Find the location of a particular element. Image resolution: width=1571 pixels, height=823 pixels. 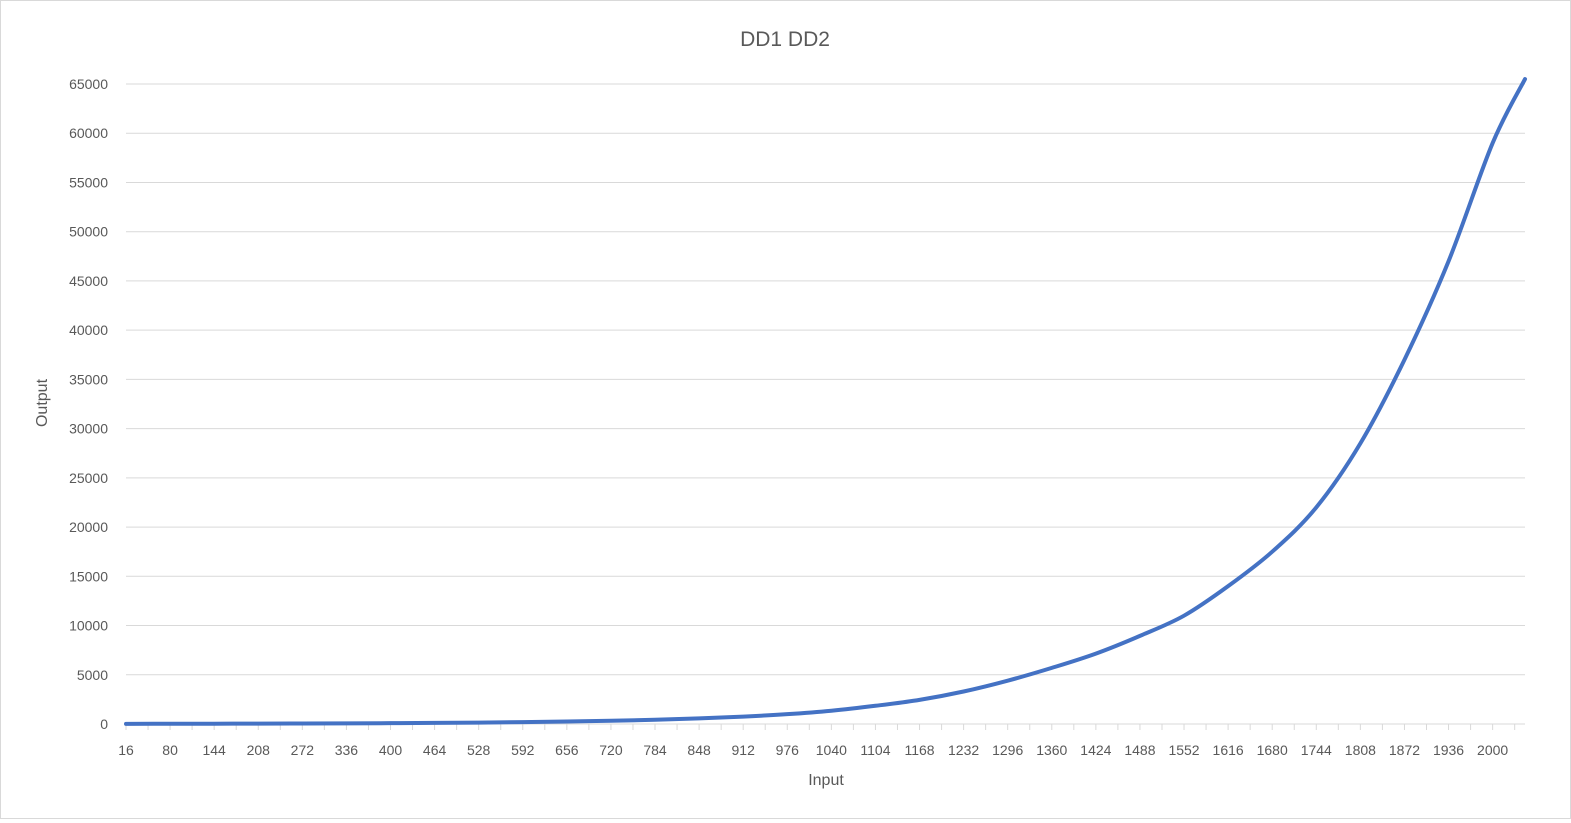

x-tick-label: 1040 is located at coordinates (831, 750).